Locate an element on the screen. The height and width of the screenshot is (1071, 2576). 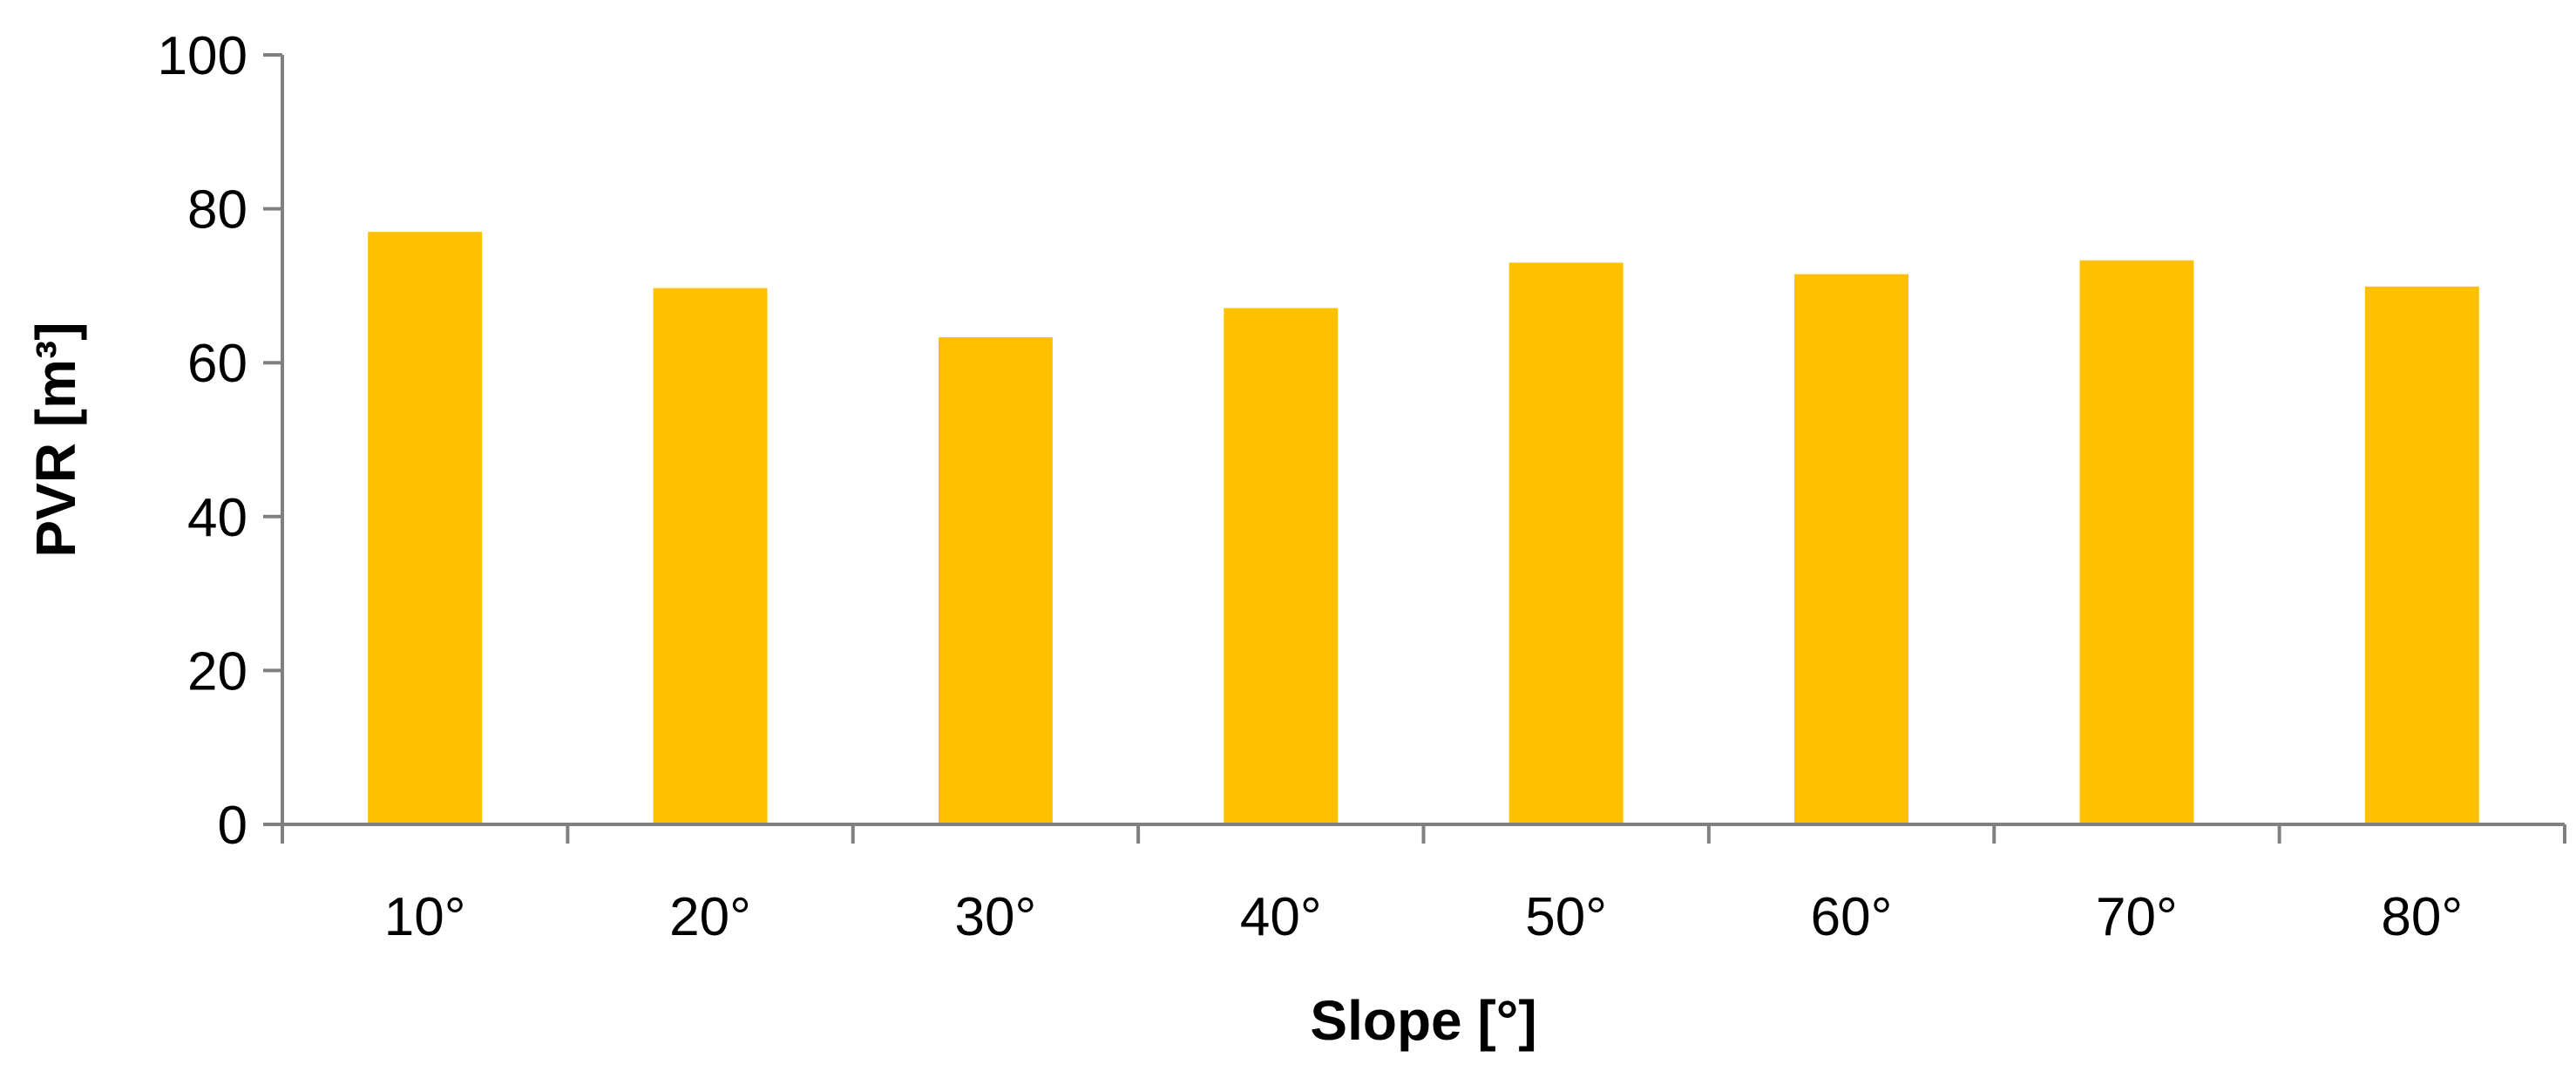
x-tick-label: 20° is located at coordinates (710, 917).